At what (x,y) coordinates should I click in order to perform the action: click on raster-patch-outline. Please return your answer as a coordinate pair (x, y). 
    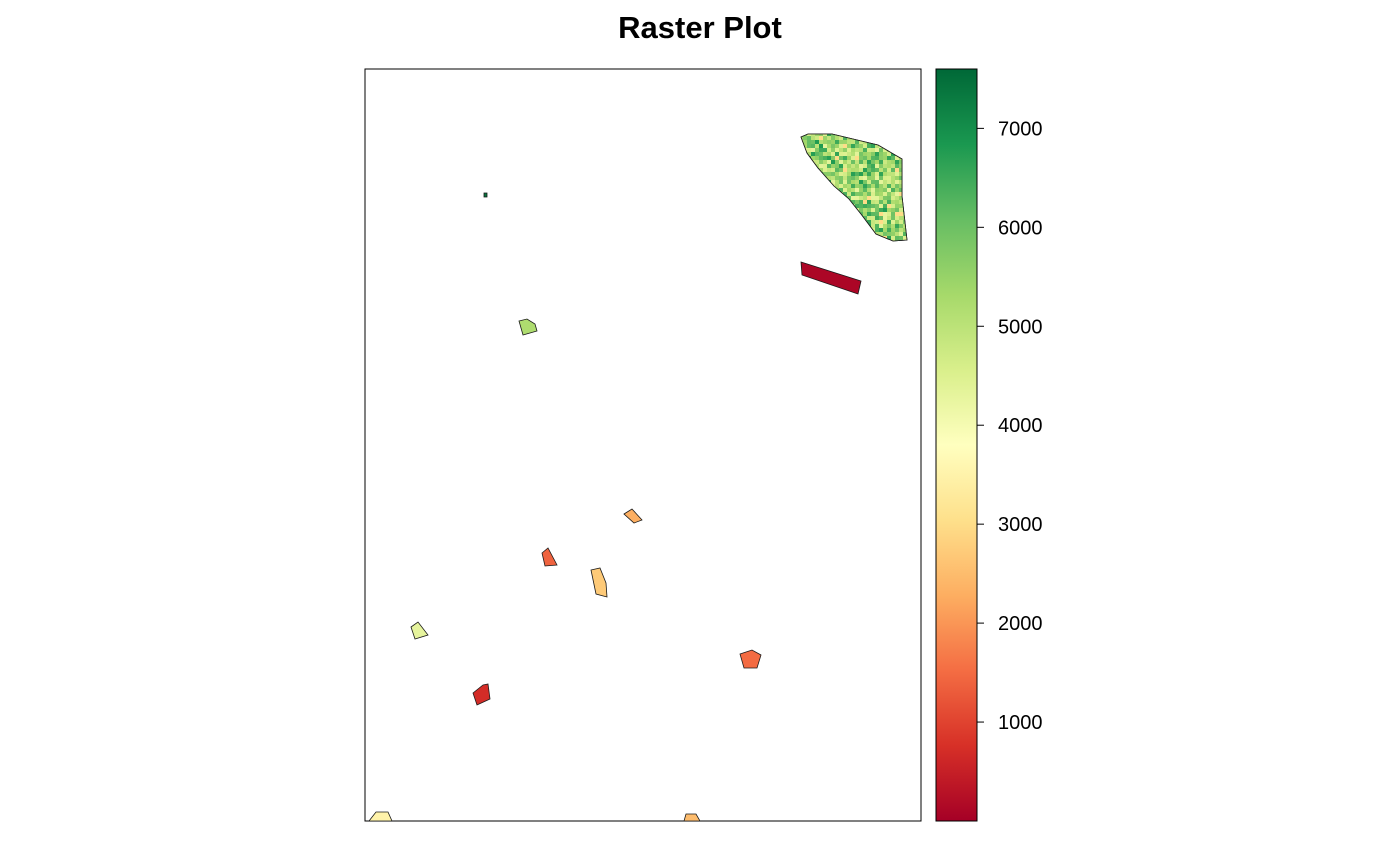
    Looking at the image, I should click on (854, 187).